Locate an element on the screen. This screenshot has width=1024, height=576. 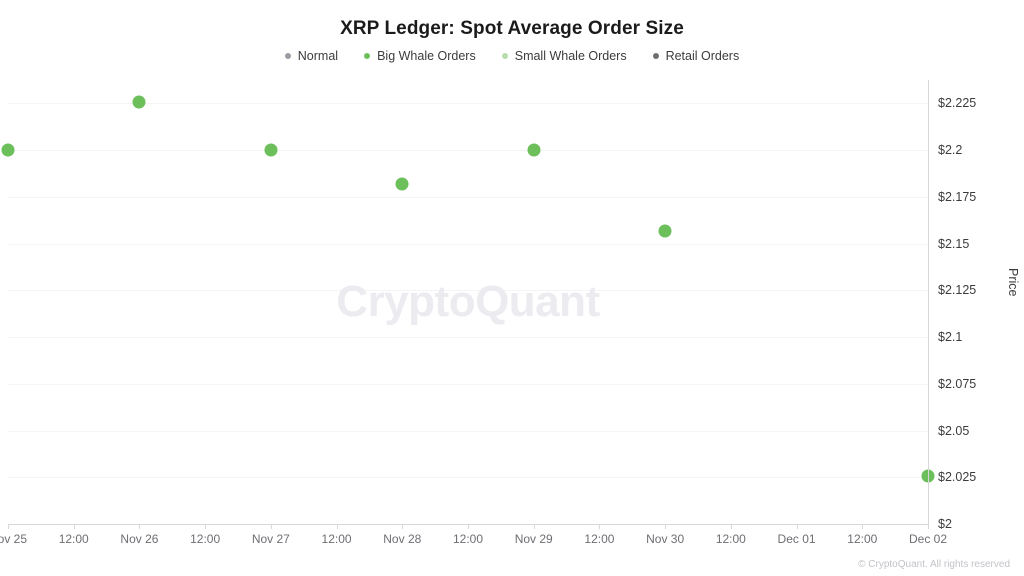
legend-item-normal: Normal is located at coordinates (311, 56).